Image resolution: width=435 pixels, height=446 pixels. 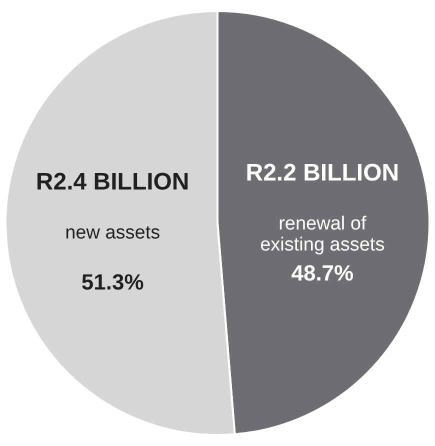 I want to click on text: R2.2 BILLION, so click(x=323, y=173).